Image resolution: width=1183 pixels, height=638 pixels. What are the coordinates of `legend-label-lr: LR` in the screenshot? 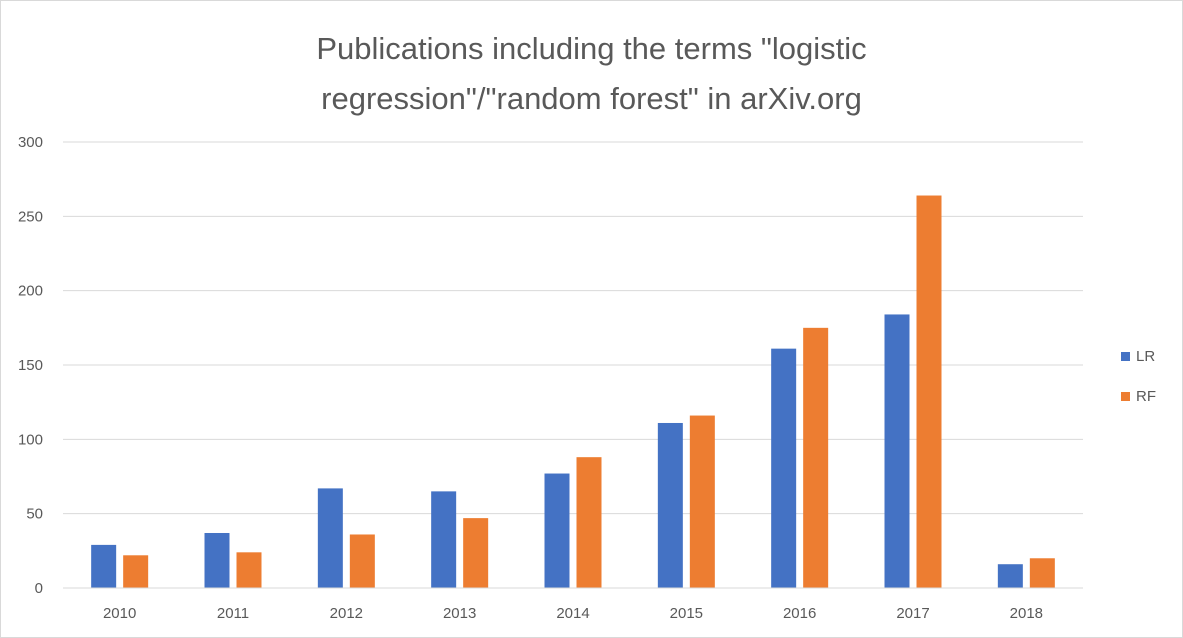 It's located at (1146, 356).